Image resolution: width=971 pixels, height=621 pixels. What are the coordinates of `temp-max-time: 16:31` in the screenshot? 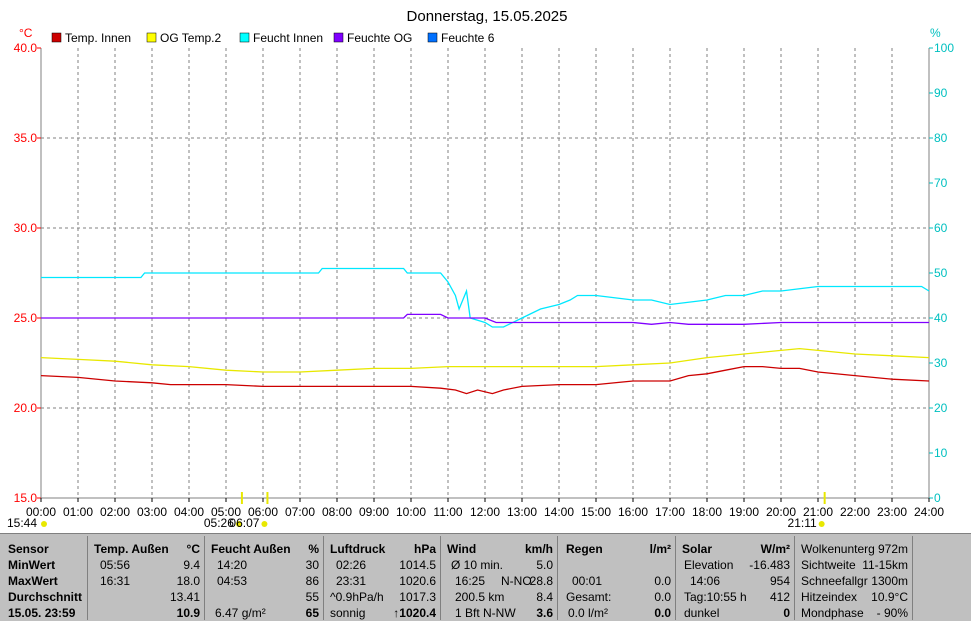 It's located at (115, 581).